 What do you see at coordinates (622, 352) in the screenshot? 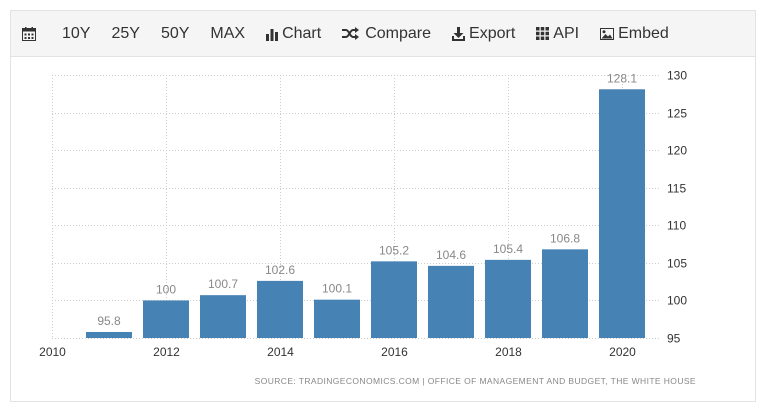
I see `x-tick-label: 2020` at bounding box center [622, 352].